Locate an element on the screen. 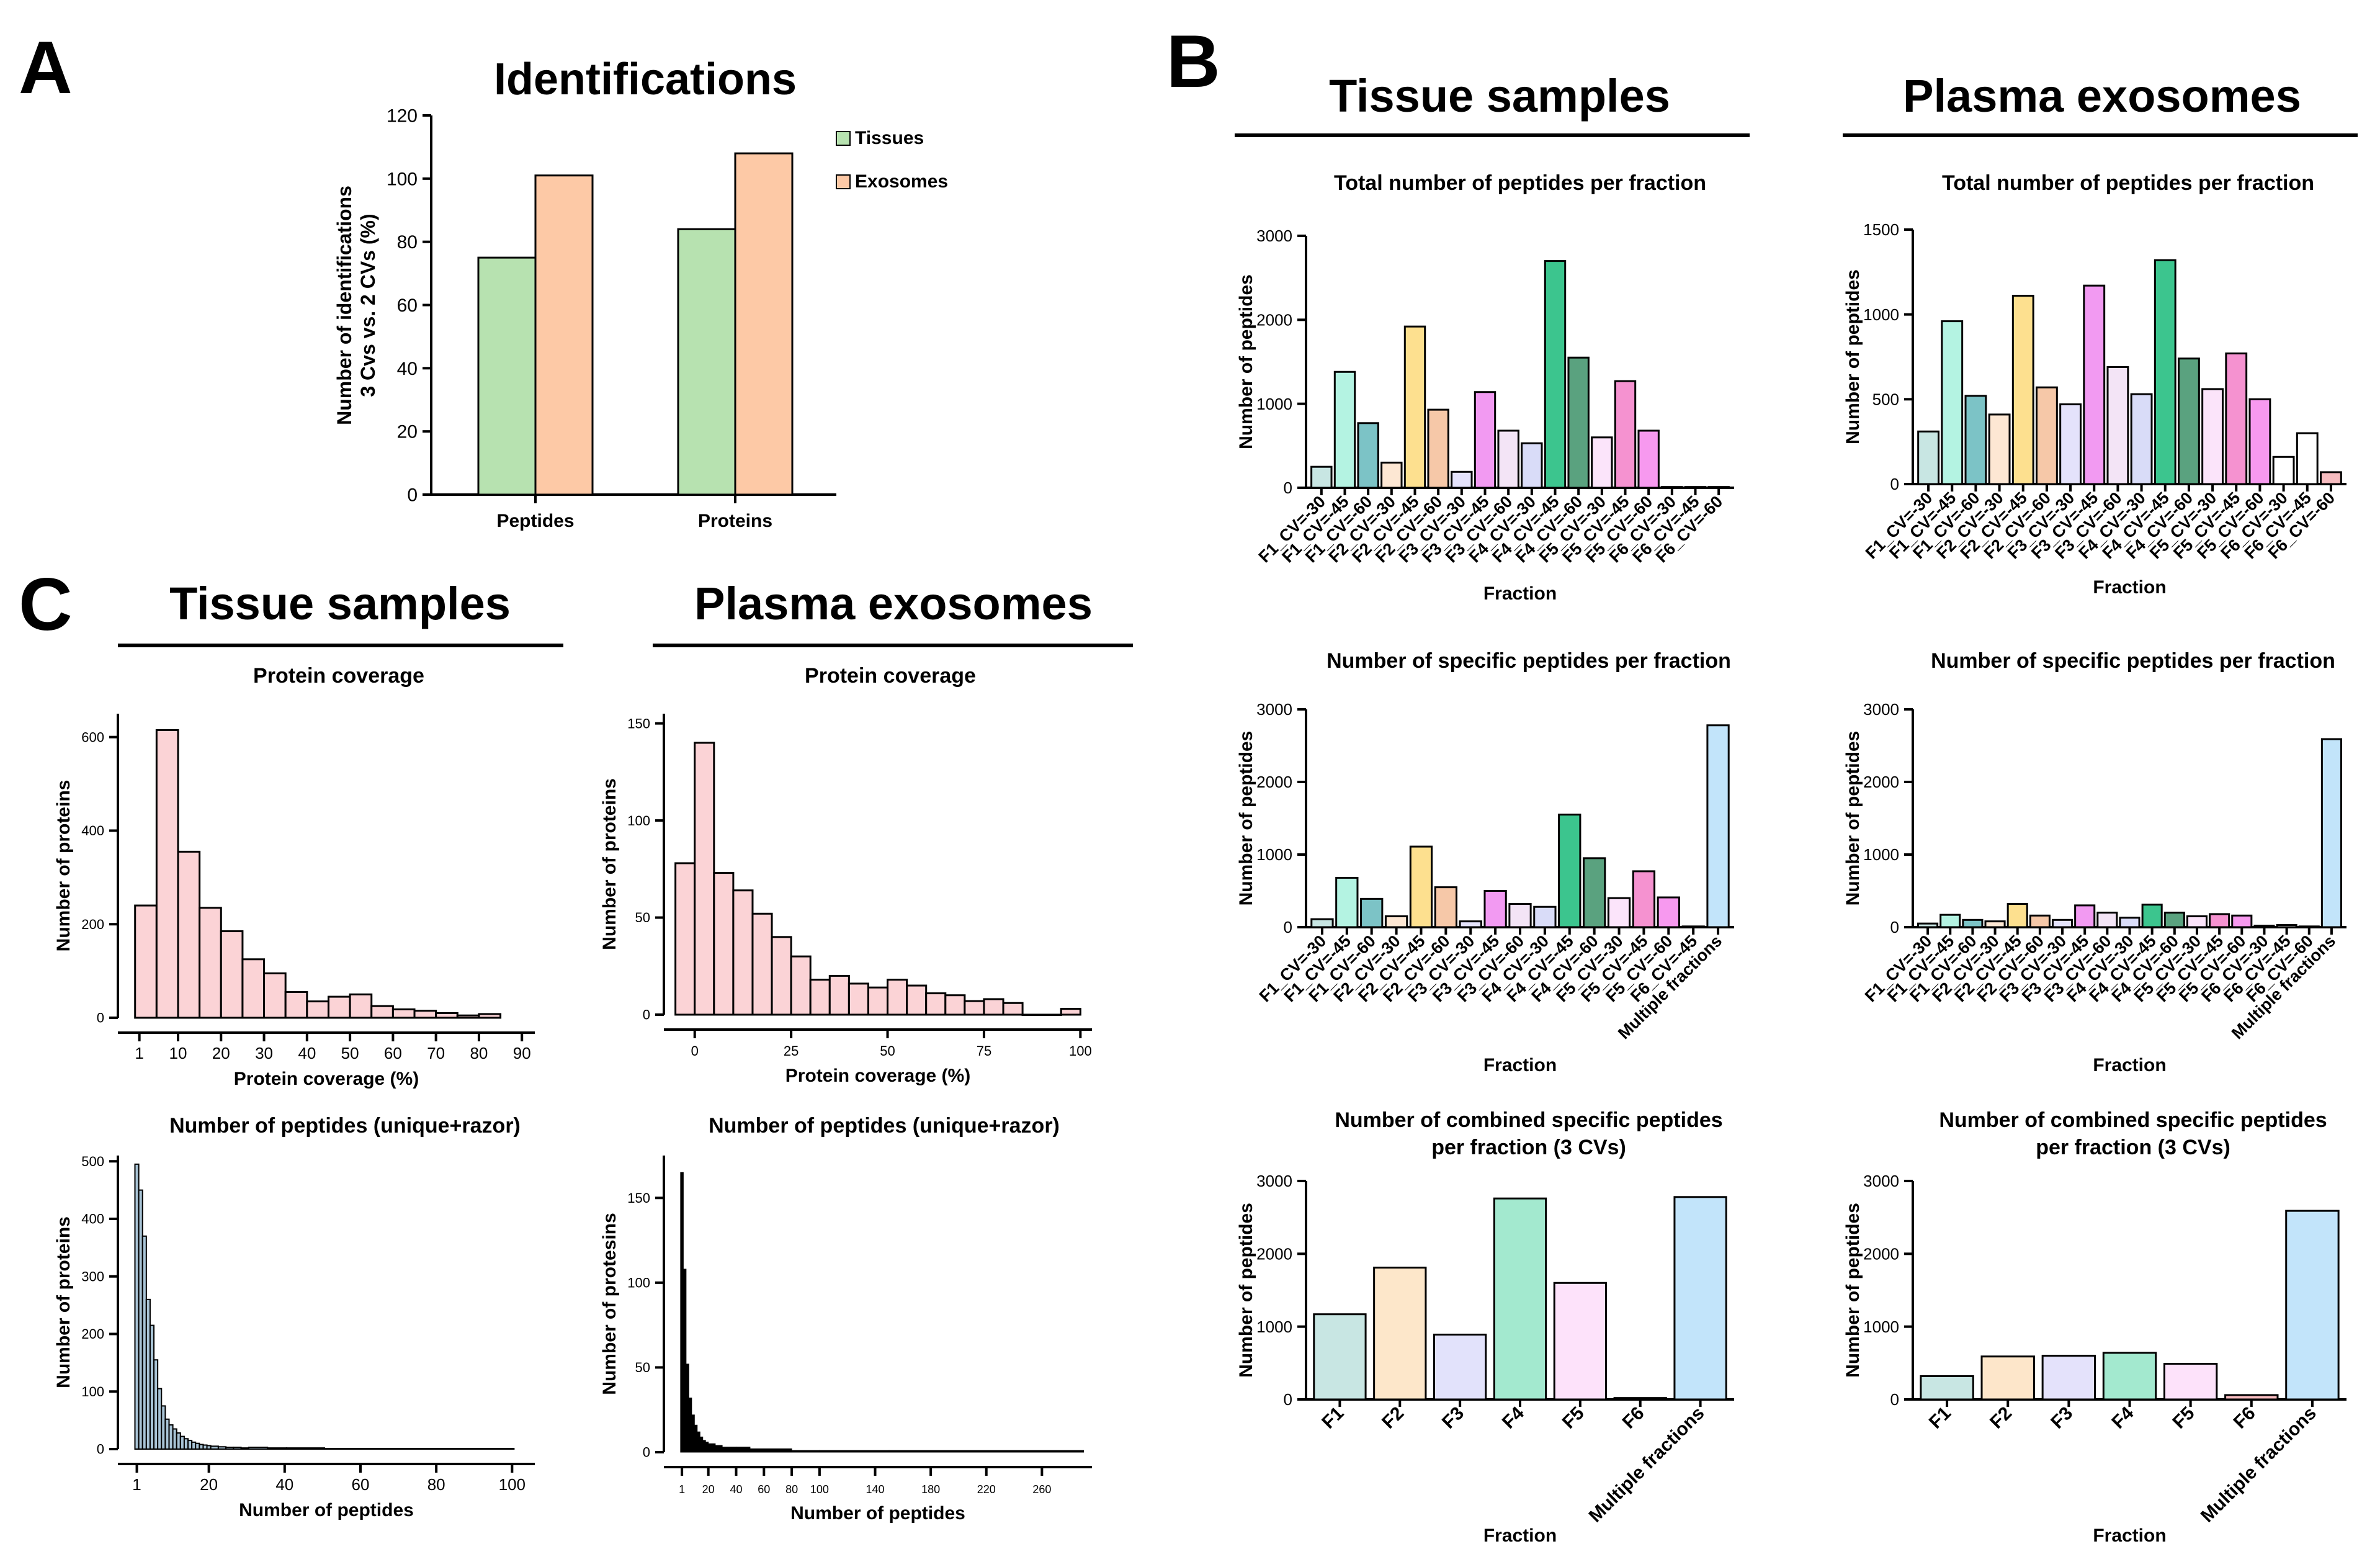  chart-b3-ytick-label-3: 3000 is located at coordinates (1274, 709).